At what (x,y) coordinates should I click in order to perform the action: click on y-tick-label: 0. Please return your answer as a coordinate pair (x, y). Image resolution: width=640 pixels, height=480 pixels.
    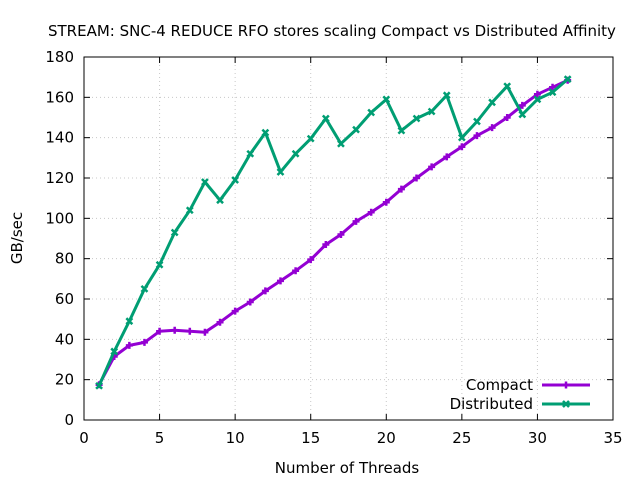
    Looking at the image, I should click on (69, 420).